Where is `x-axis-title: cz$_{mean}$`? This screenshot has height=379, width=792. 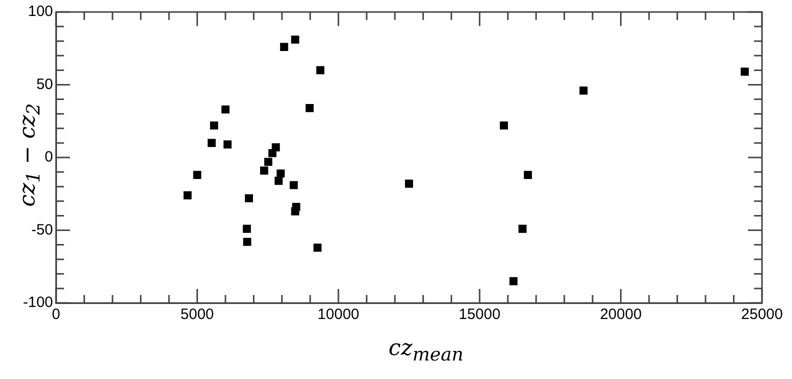
x-axis-title: cz$_{mean}$ is located at coordinates (426, 351).